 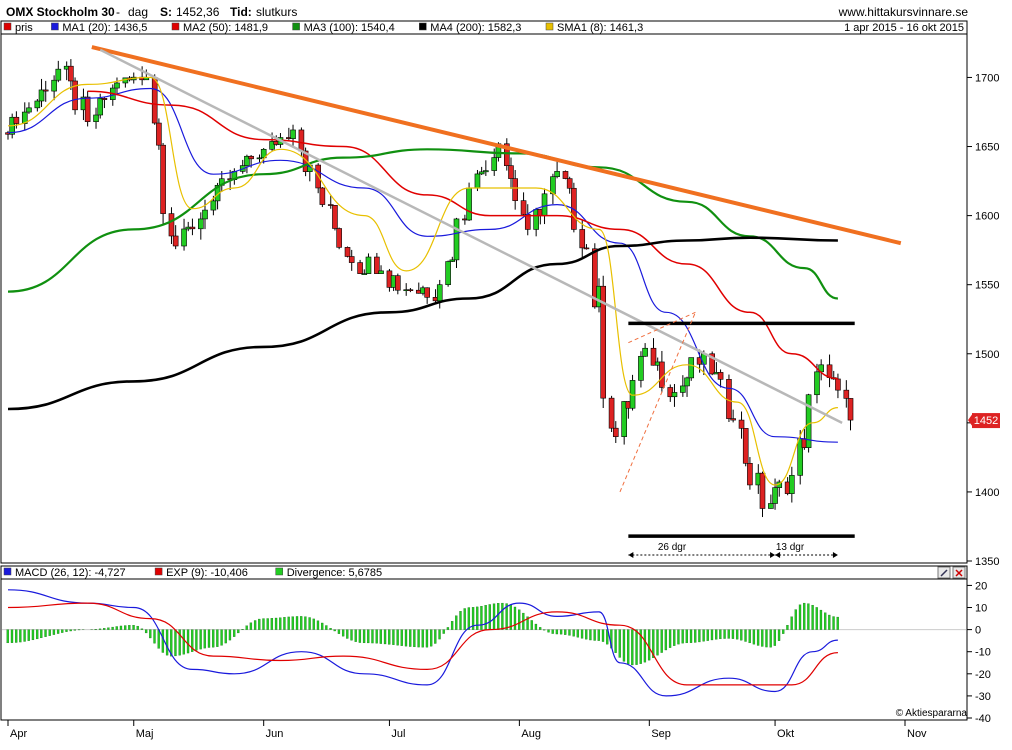 I want to click on last-label: S:, so click(x=166, y=12).